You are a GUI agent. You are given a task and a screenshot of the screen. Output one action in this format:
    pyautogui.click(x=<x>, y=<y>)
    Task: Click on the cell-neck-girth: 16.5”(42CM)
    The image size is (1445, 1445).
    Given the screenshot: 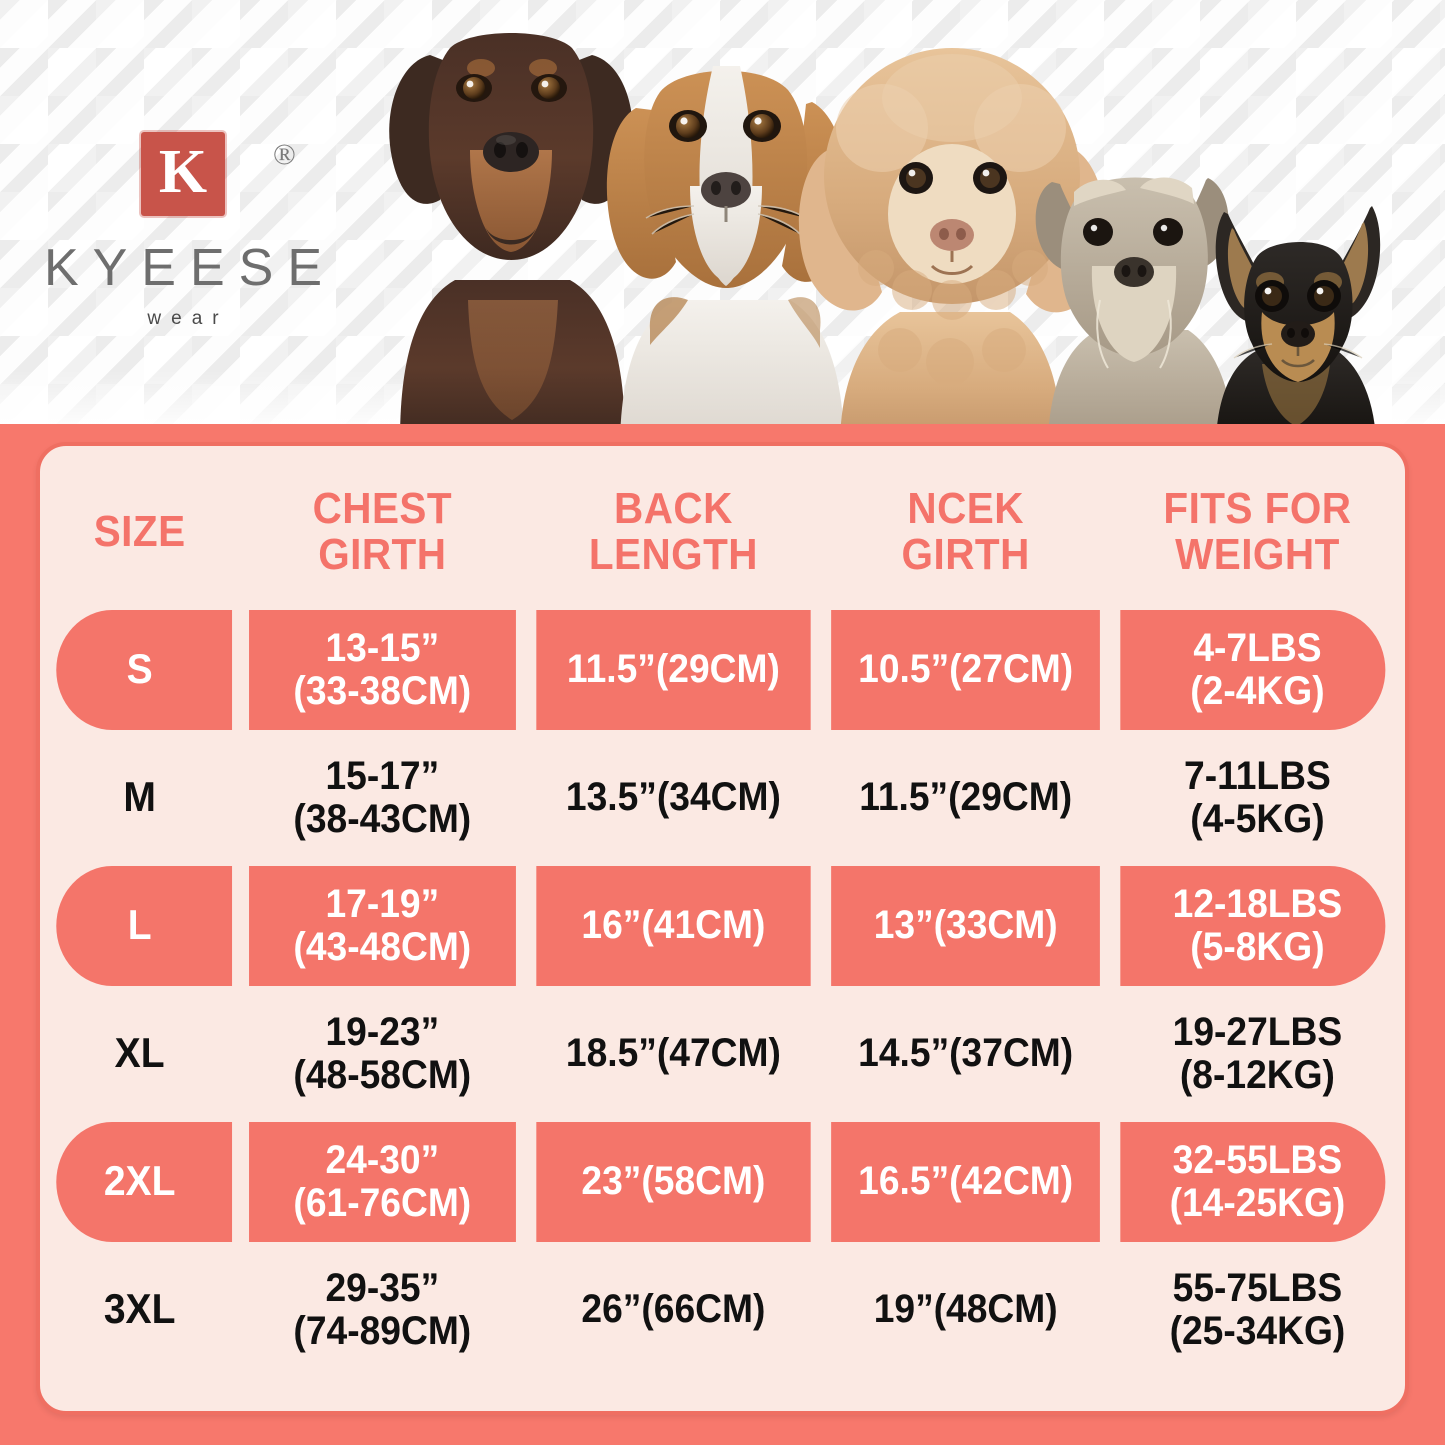 What is the action you would take?
    pyautogui.click(x=965, y=1182)
    